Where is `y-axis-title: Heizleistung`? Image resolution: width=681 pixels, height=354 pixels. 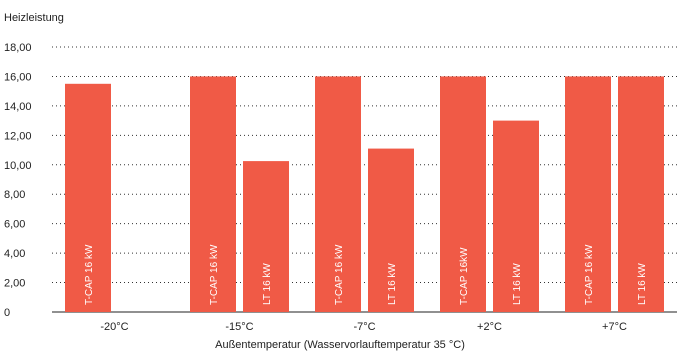
y-axis-title: Heizleistung is located at coordinates (34, 18).